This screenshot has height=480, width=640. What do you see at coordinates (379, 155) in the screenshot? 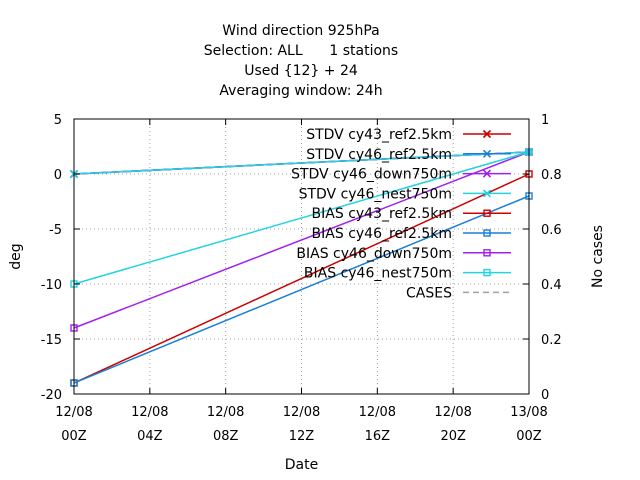
I see `legend-label: STDV cy46_ref2.5km` at bounding box center [379, 155].